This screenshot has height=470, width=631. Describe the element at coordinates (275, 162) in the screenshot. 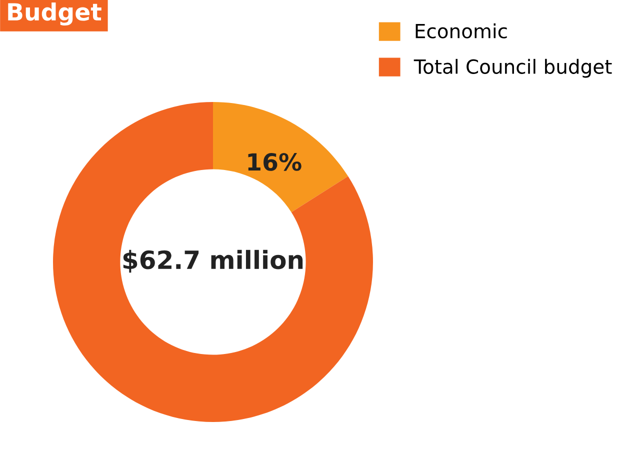

I see `data-label: 16%` at that location.